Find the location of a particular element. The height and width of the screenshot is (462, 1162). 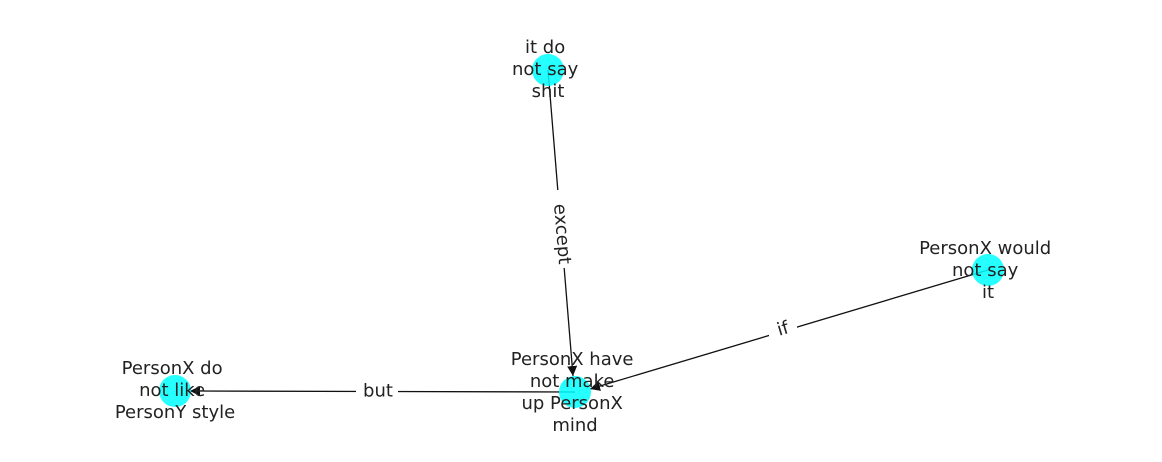

node-label: PersonX do not like PersonY style is located at coordinates (175, 390).